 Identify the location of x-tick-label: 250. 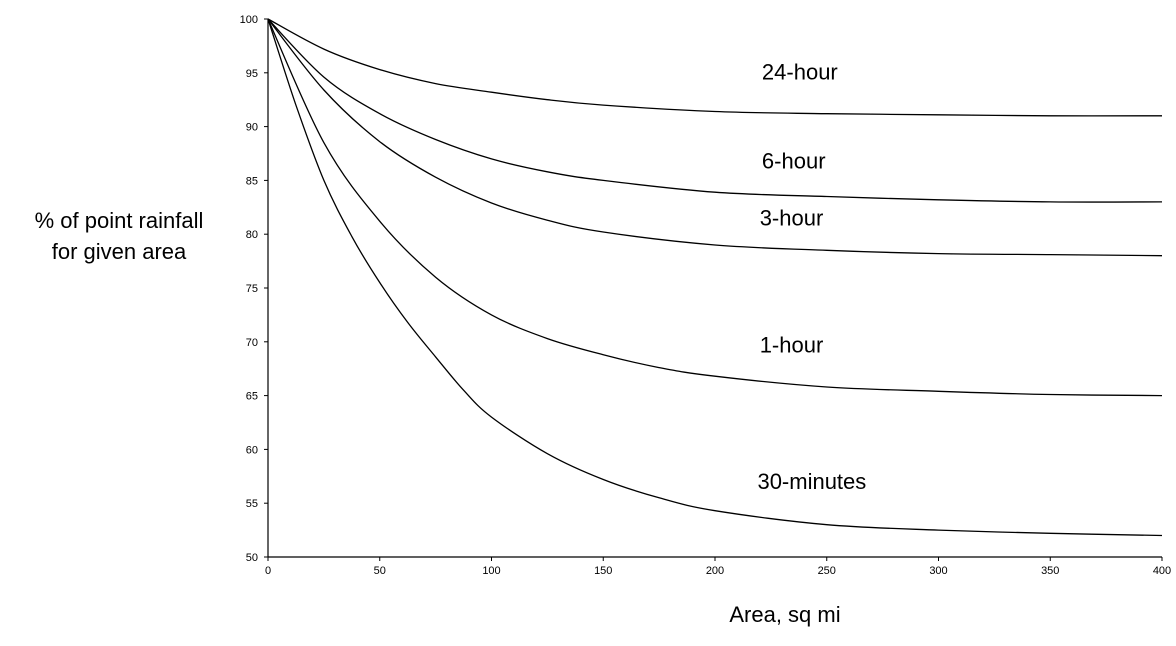
(827, 571).